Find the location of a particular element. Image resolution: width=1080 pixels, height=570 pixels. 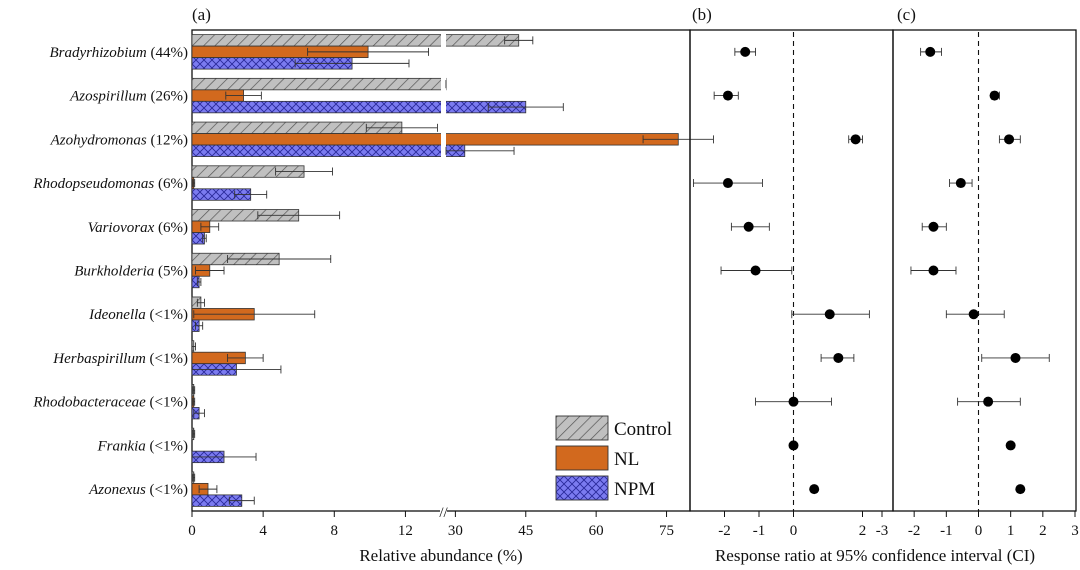

taxon-name: Azospirillum is located at coordinates (108, 97).